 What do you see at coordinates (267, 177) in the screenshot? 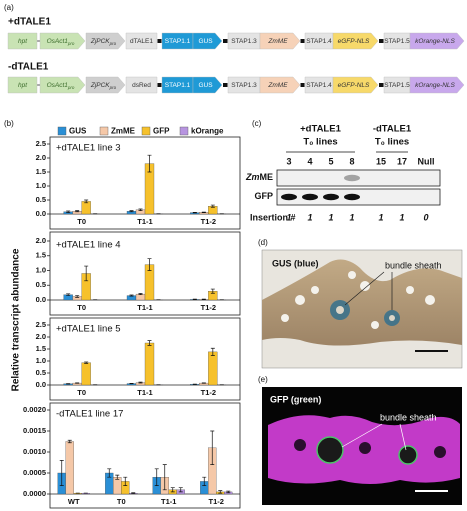
I see `gel-row-text: ME` at bounding box center [267, 177].